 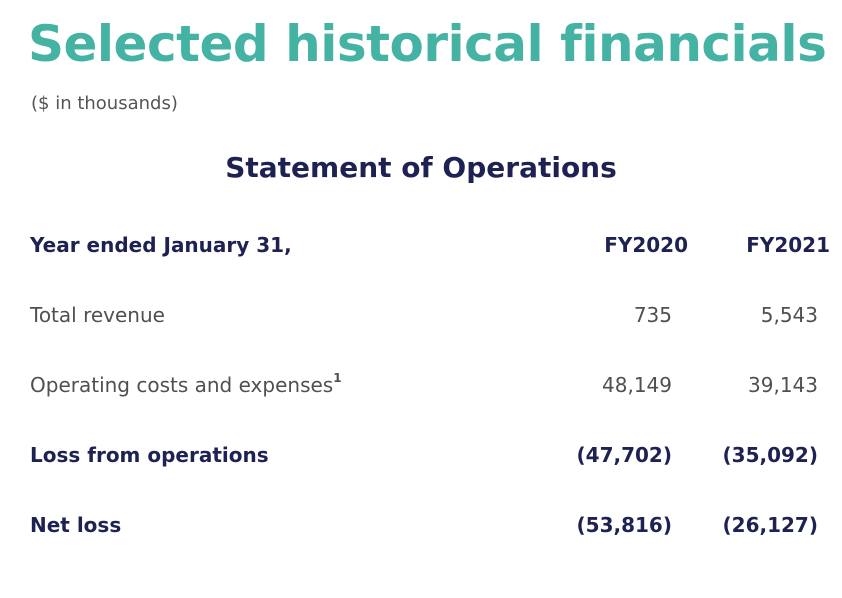 I want to click on header-fy2020: FY2020, so click(x=646, y=245).